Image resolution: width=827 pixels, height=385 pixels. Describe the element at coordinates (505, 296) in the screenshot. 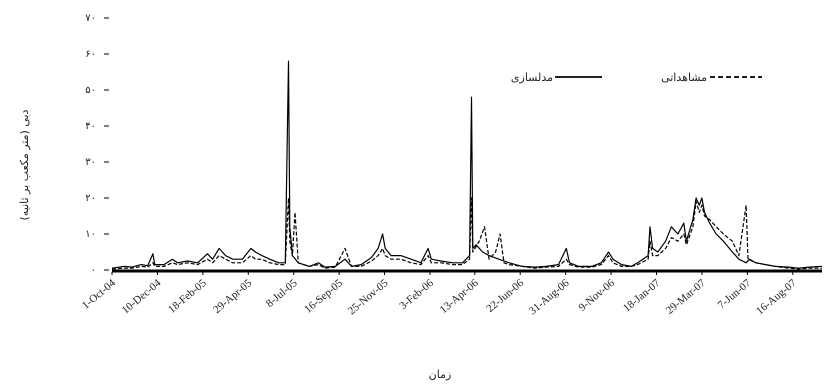

I see `x-tick-label: 22-Jun-06` at that location.